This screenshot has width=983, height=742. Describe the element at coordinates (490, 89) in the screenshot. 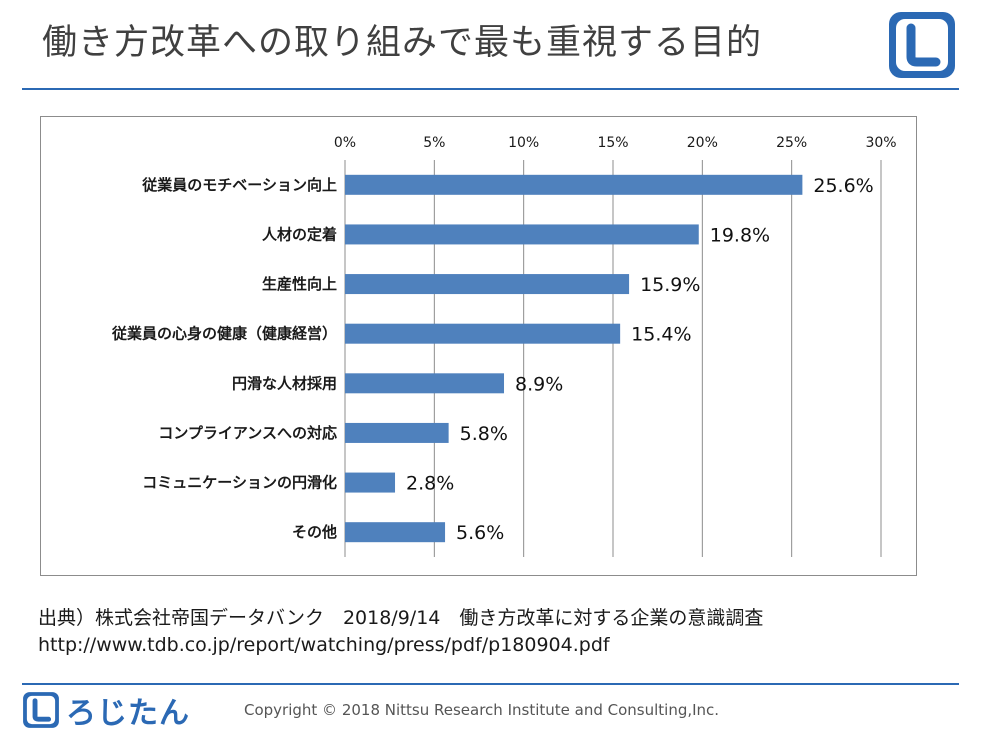

I see `header-divider` at that location.